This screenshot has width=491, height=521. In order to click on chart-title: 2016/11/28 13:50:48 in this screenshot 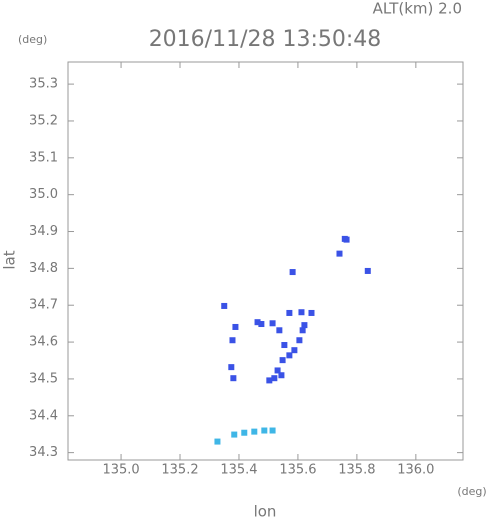, I will do `click(265, 39)`.